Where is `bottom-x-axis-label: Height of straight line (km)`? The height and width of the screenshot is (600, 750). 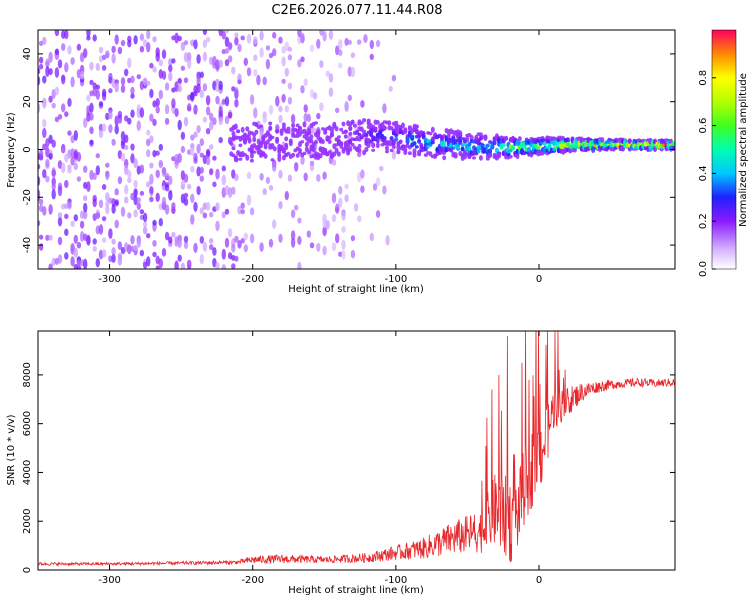 bottom-x-axis-label: Height of straight line (km) is located at coordinates (356, 590).